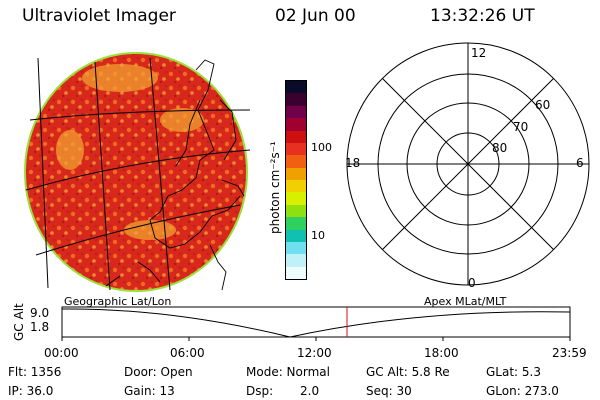 This screenshot has height=400, width=600. What do you see at coordinates (40, 327) in the screenshot?
I see `gc-alt-tick-1-8: 1.8` at bounding box center [40, 327].